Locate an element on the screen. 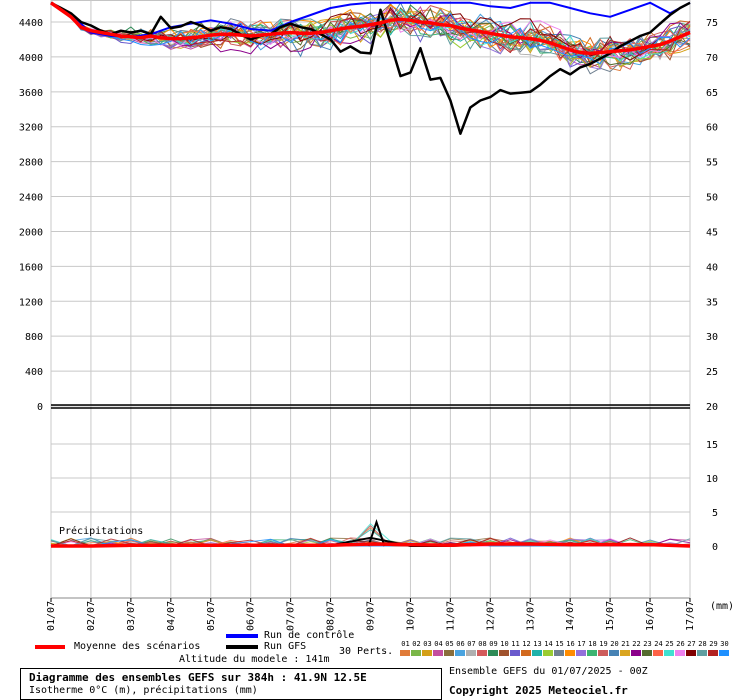 This screenshot has width=740, height=700. legend-control-label: Run de contrôle is located at coordinates (309, 635).